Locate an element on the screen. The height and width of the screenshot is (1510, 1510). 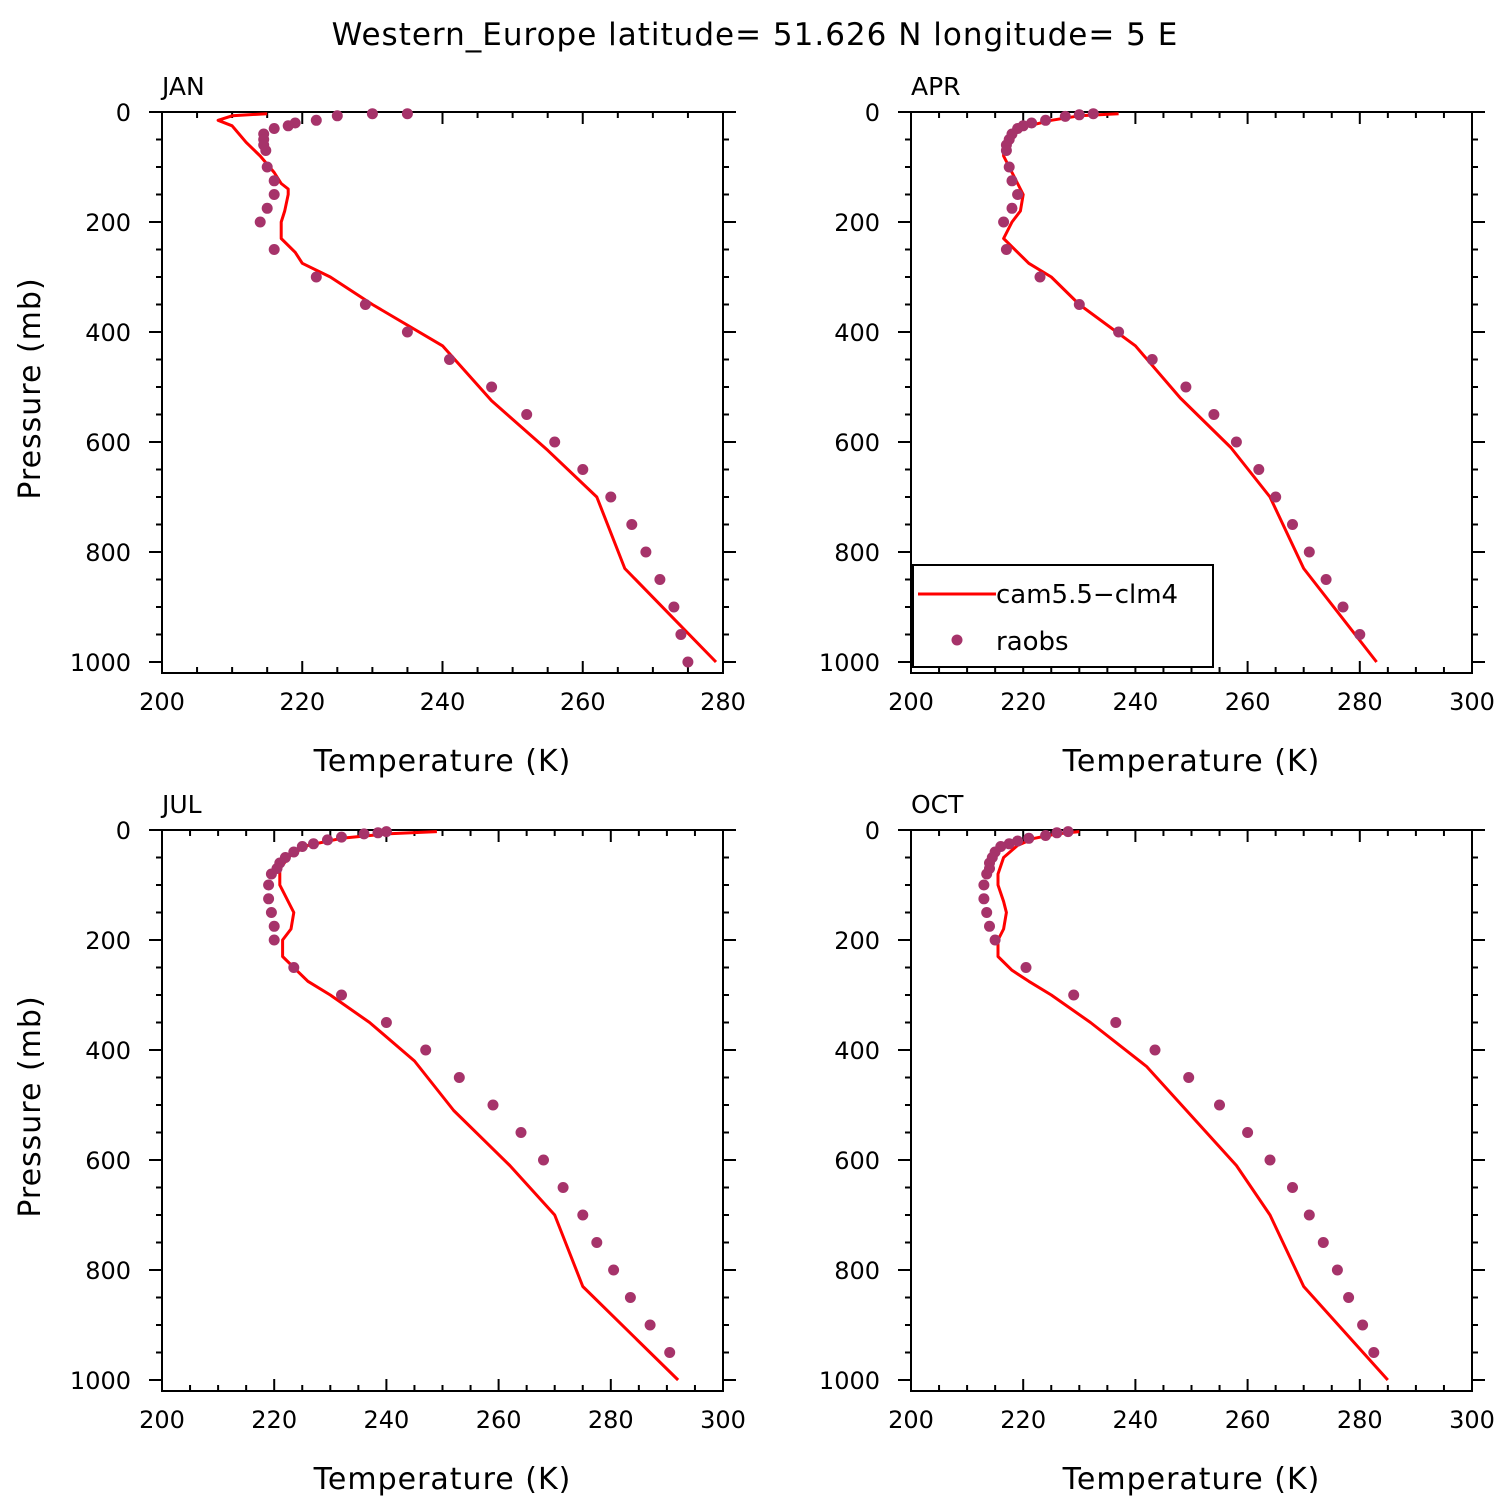
legend-obs-swatch is located at coordinates (957, 640).